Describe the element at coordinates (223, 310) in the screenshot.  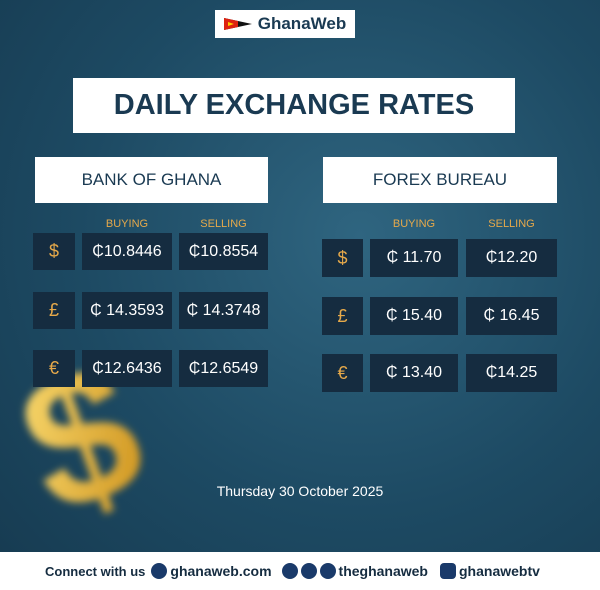
I see `selling-rate: ₵ 14.3748` at that location.